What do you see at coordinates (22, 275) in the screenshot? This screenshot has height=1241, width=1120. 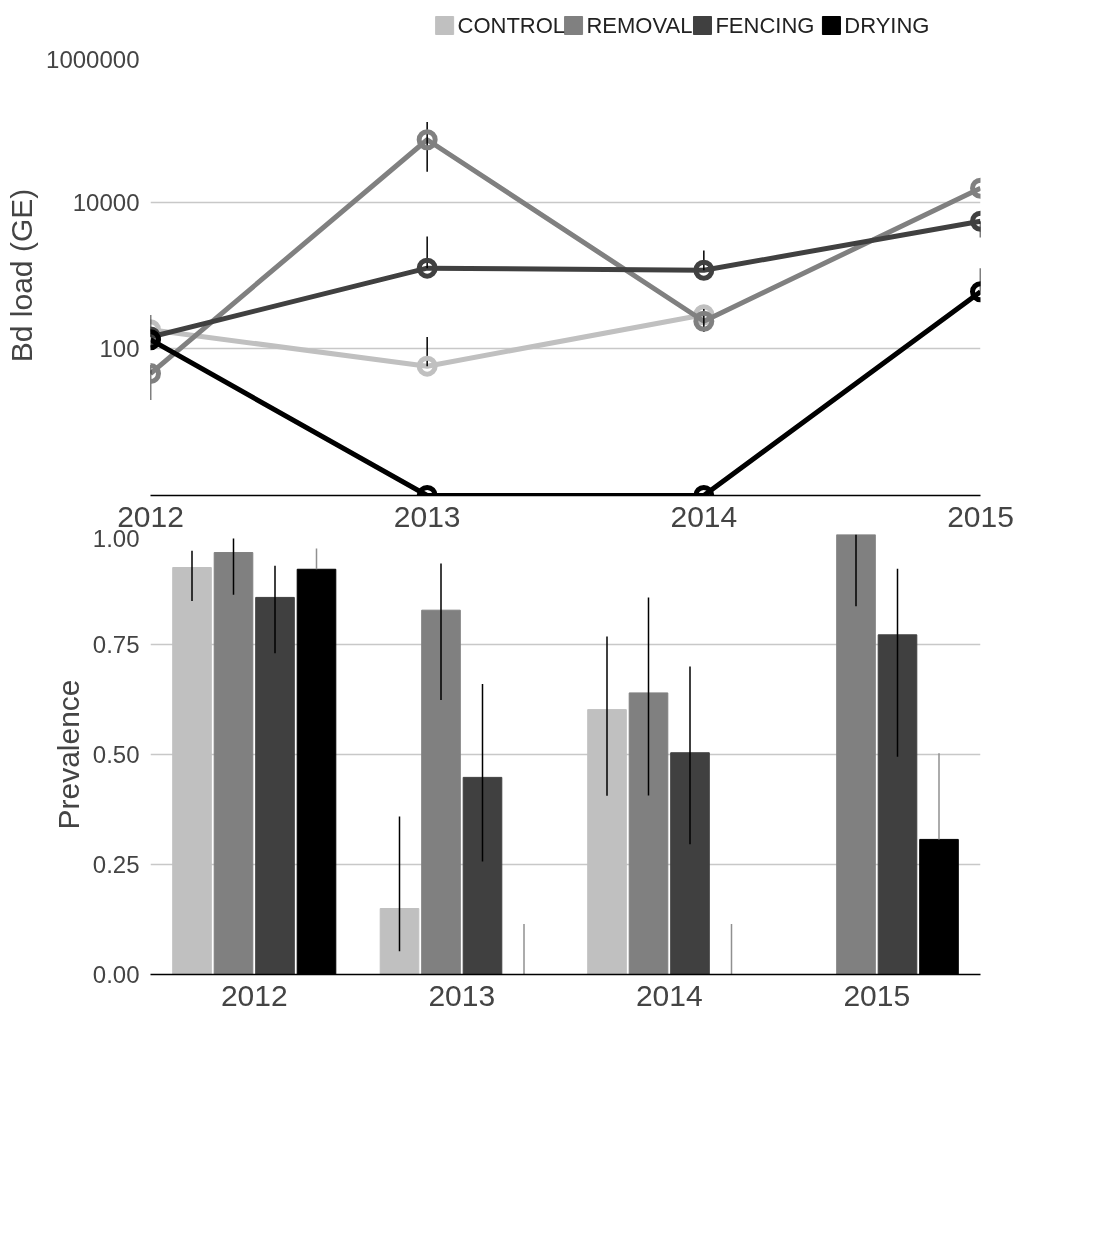 I see `y-axis-title: Bd load (GE)` at bounding box center [22, 275].